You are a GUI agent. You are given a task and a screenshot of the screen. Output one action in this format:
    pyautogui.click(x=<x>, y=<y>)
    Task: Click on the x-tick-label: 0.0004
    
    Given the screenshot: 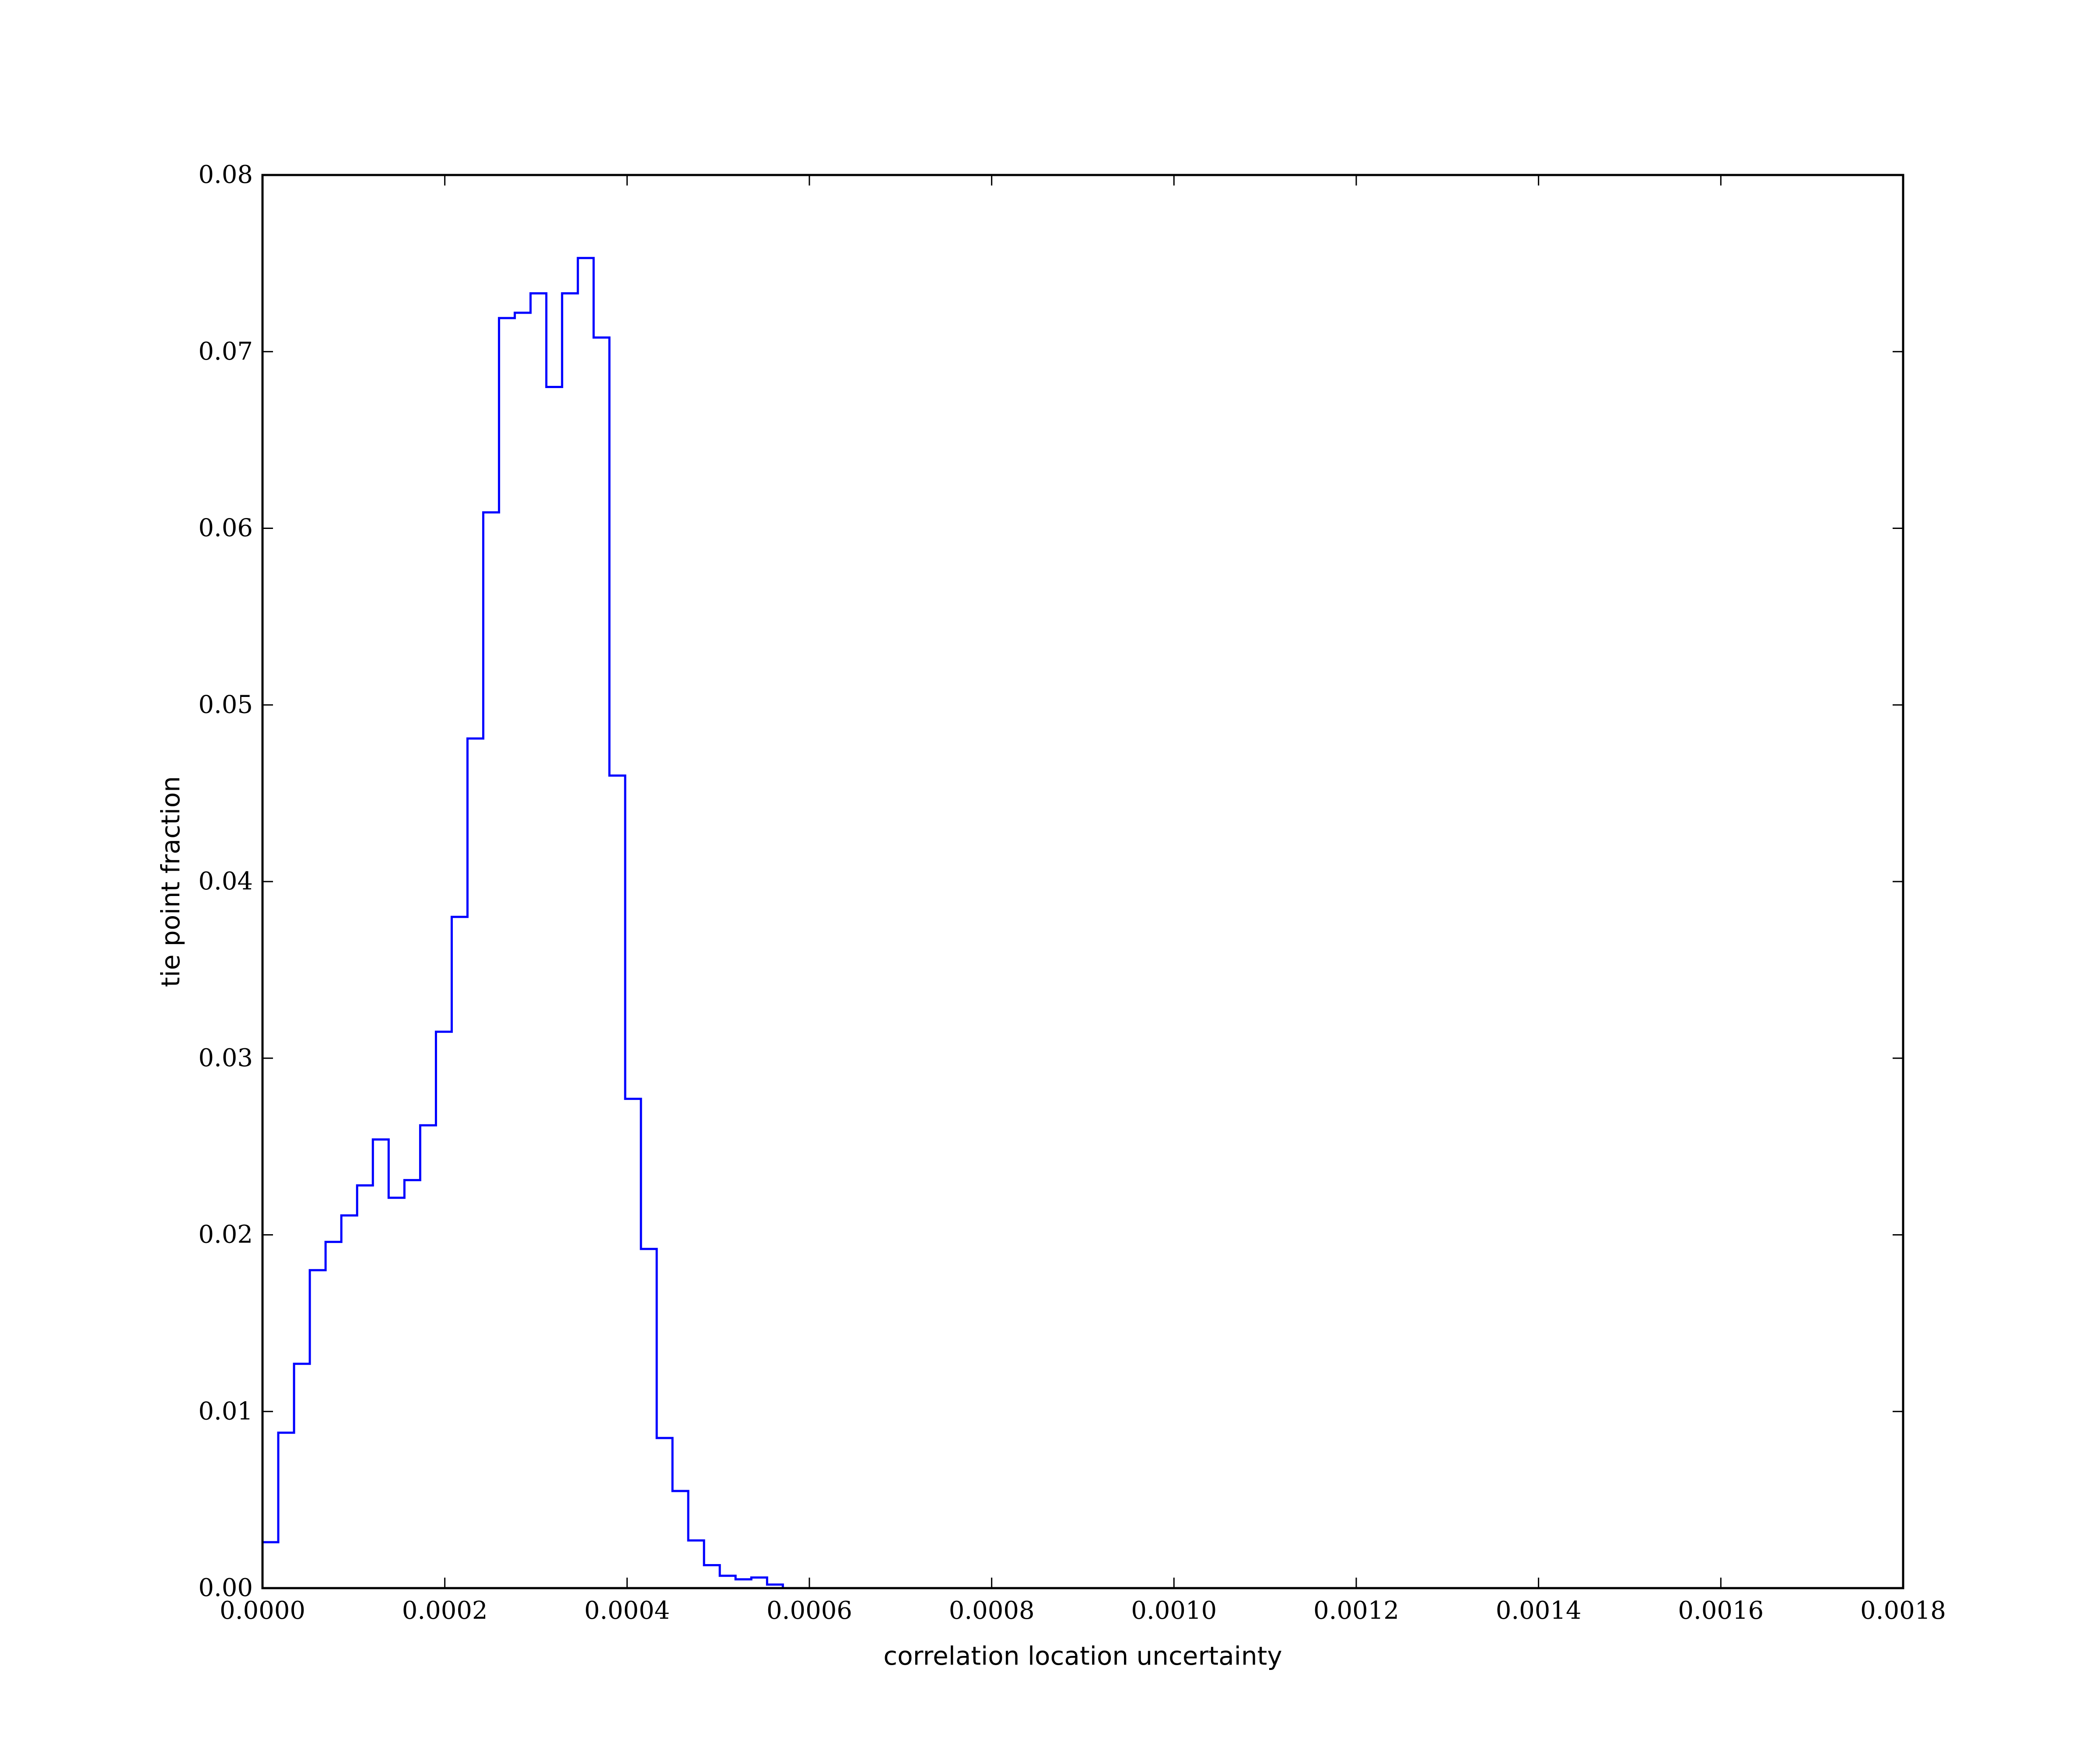 What is the action you would take?
    pyautogui.click(x=627, y=1610)
    